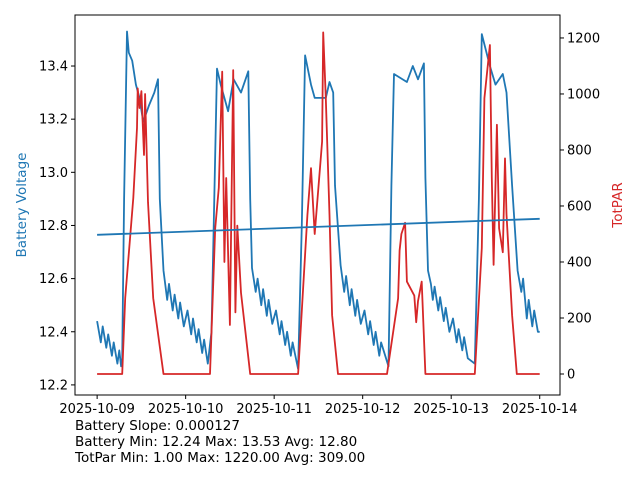 This screenshot has width=640, height=480. What do you see at coordinates (579, 206) in the screenshot?
I see `y-right-tick-label: 600` at bounding box center [579, 206].